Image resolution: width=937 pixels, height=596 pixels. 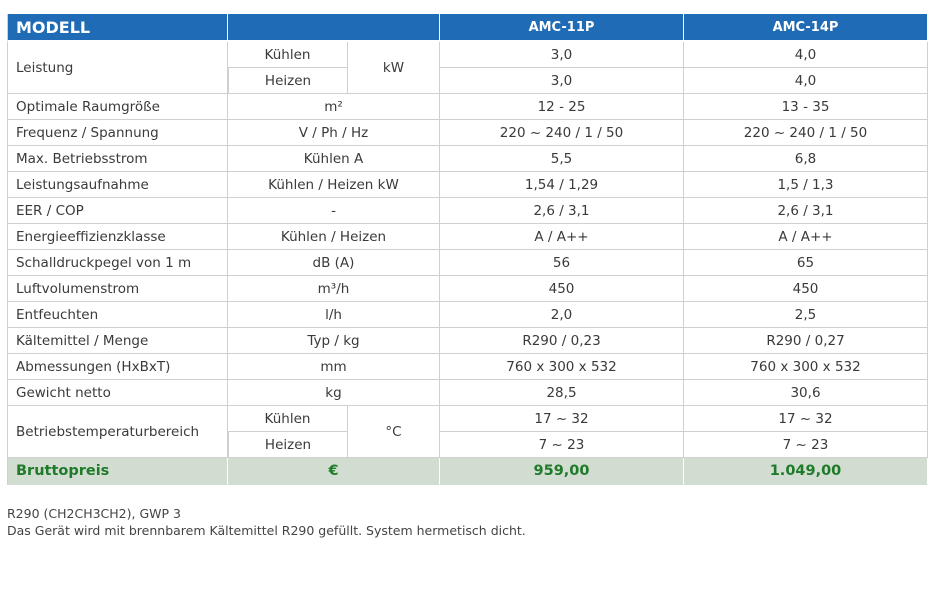 What do you see at coordinates (334, 263) in the screenshot?
I see `unit-cell: dB (A)` at bounding box center [334, 263].